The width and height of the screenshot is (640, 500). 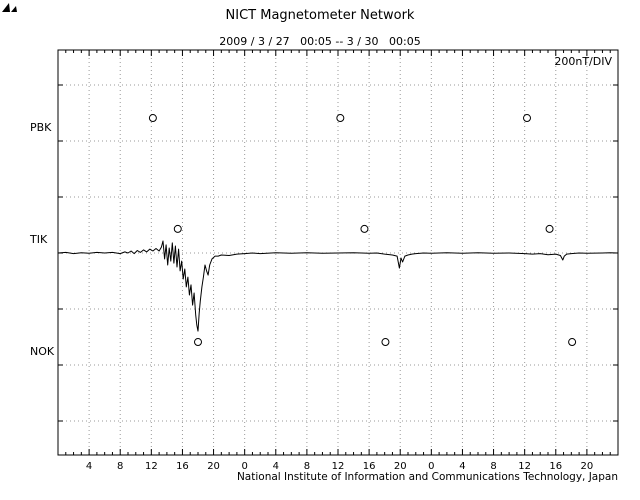 I want to click on x-tick-labels: 4 8 12 16 20 0 4 8 12 16 20 0 4 8 12 16 20, so click(x=339, y=466).